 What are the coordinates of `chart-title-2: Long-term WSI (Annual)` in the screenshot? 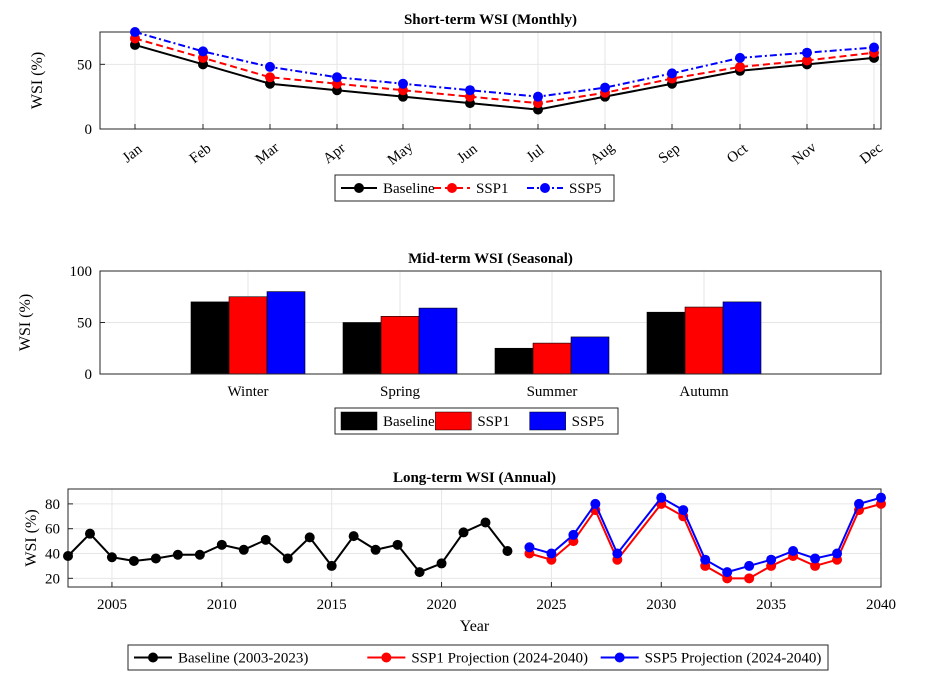 It's located at (474, 478).